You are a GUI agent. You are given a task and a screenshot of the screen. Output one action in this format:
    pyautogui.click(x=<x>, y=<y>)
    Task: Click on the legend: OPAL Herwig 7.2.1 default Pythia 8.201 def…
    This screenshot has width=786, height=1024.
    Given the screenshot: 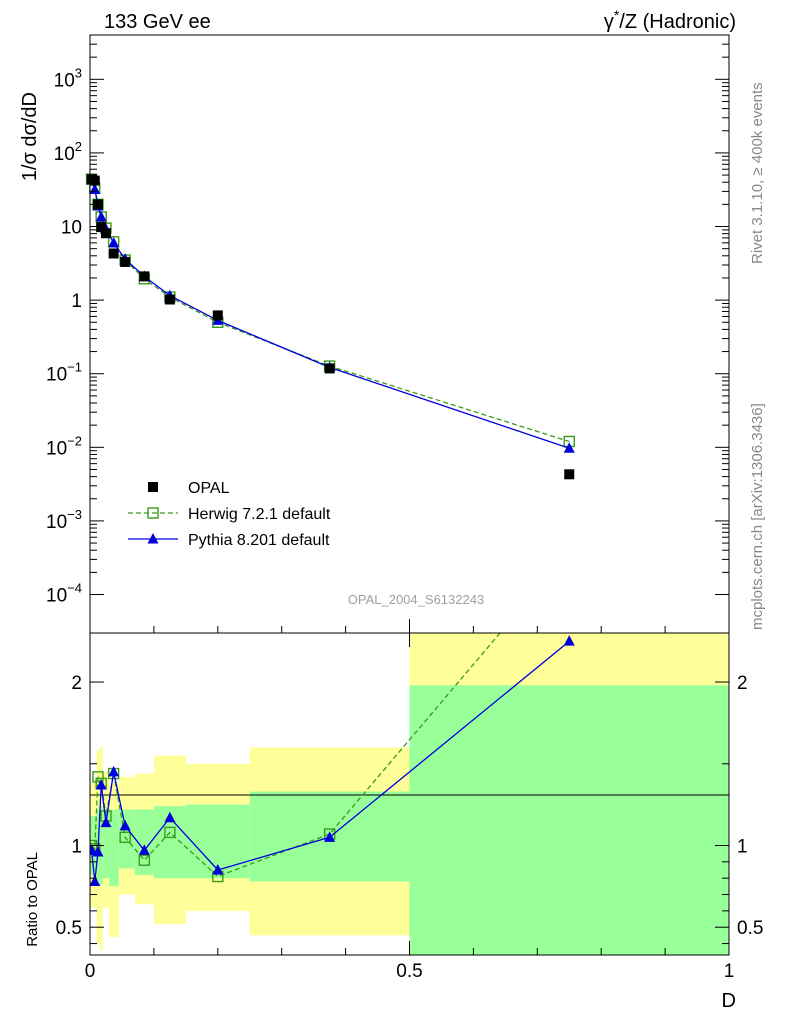 What is the action you would take?
    pyautogui.click(x=229, y=514)
    